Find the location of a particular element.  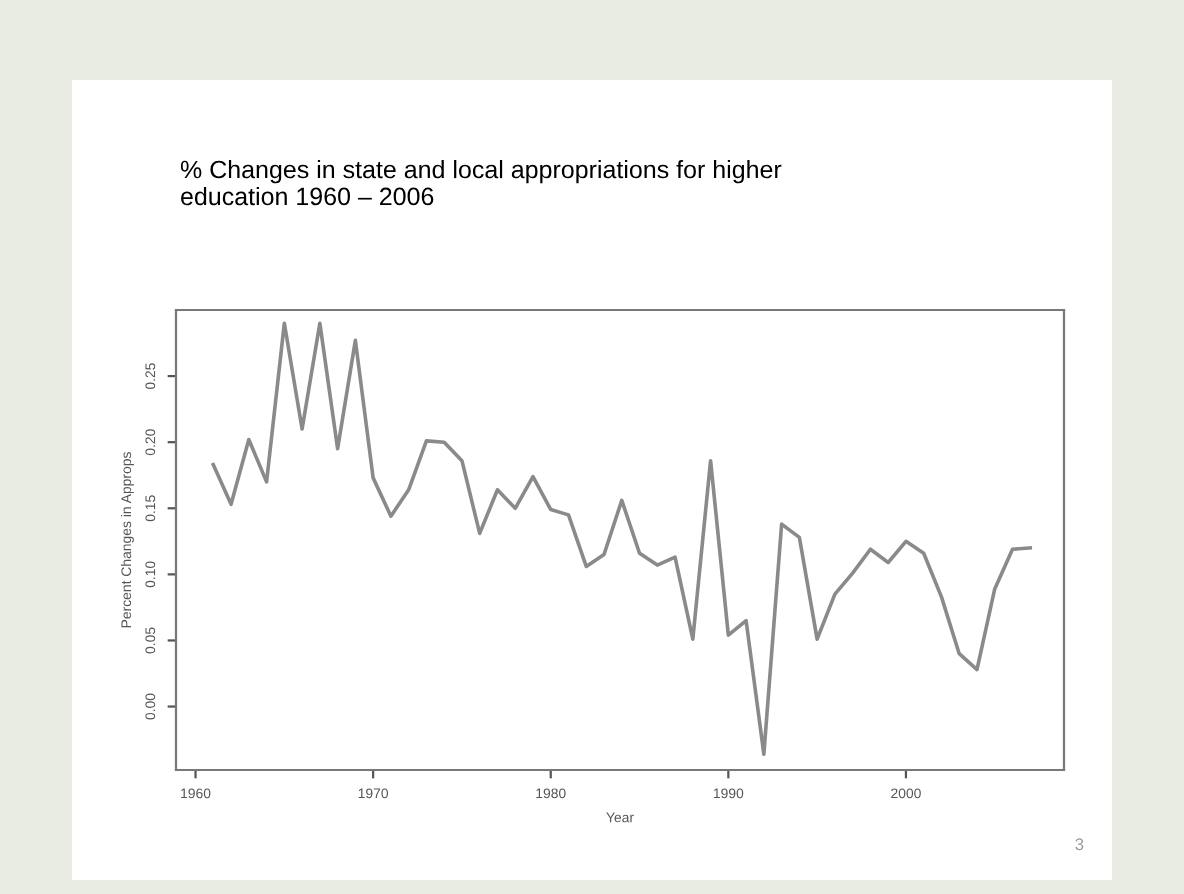

chart-title: % Changes in state and local appropriations for higher education 1960 – 2006 is located at coordinates (481, 183).